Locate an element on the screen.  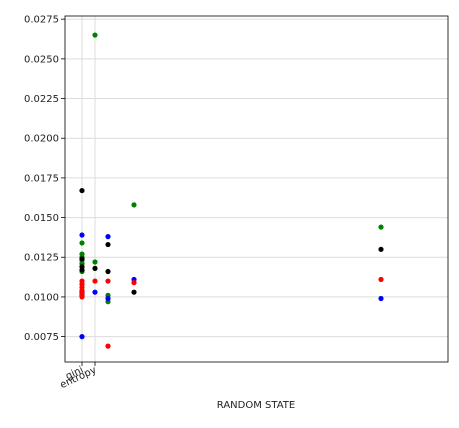
y-tick-label: 0.0150 is located at coordinates (41, 218).